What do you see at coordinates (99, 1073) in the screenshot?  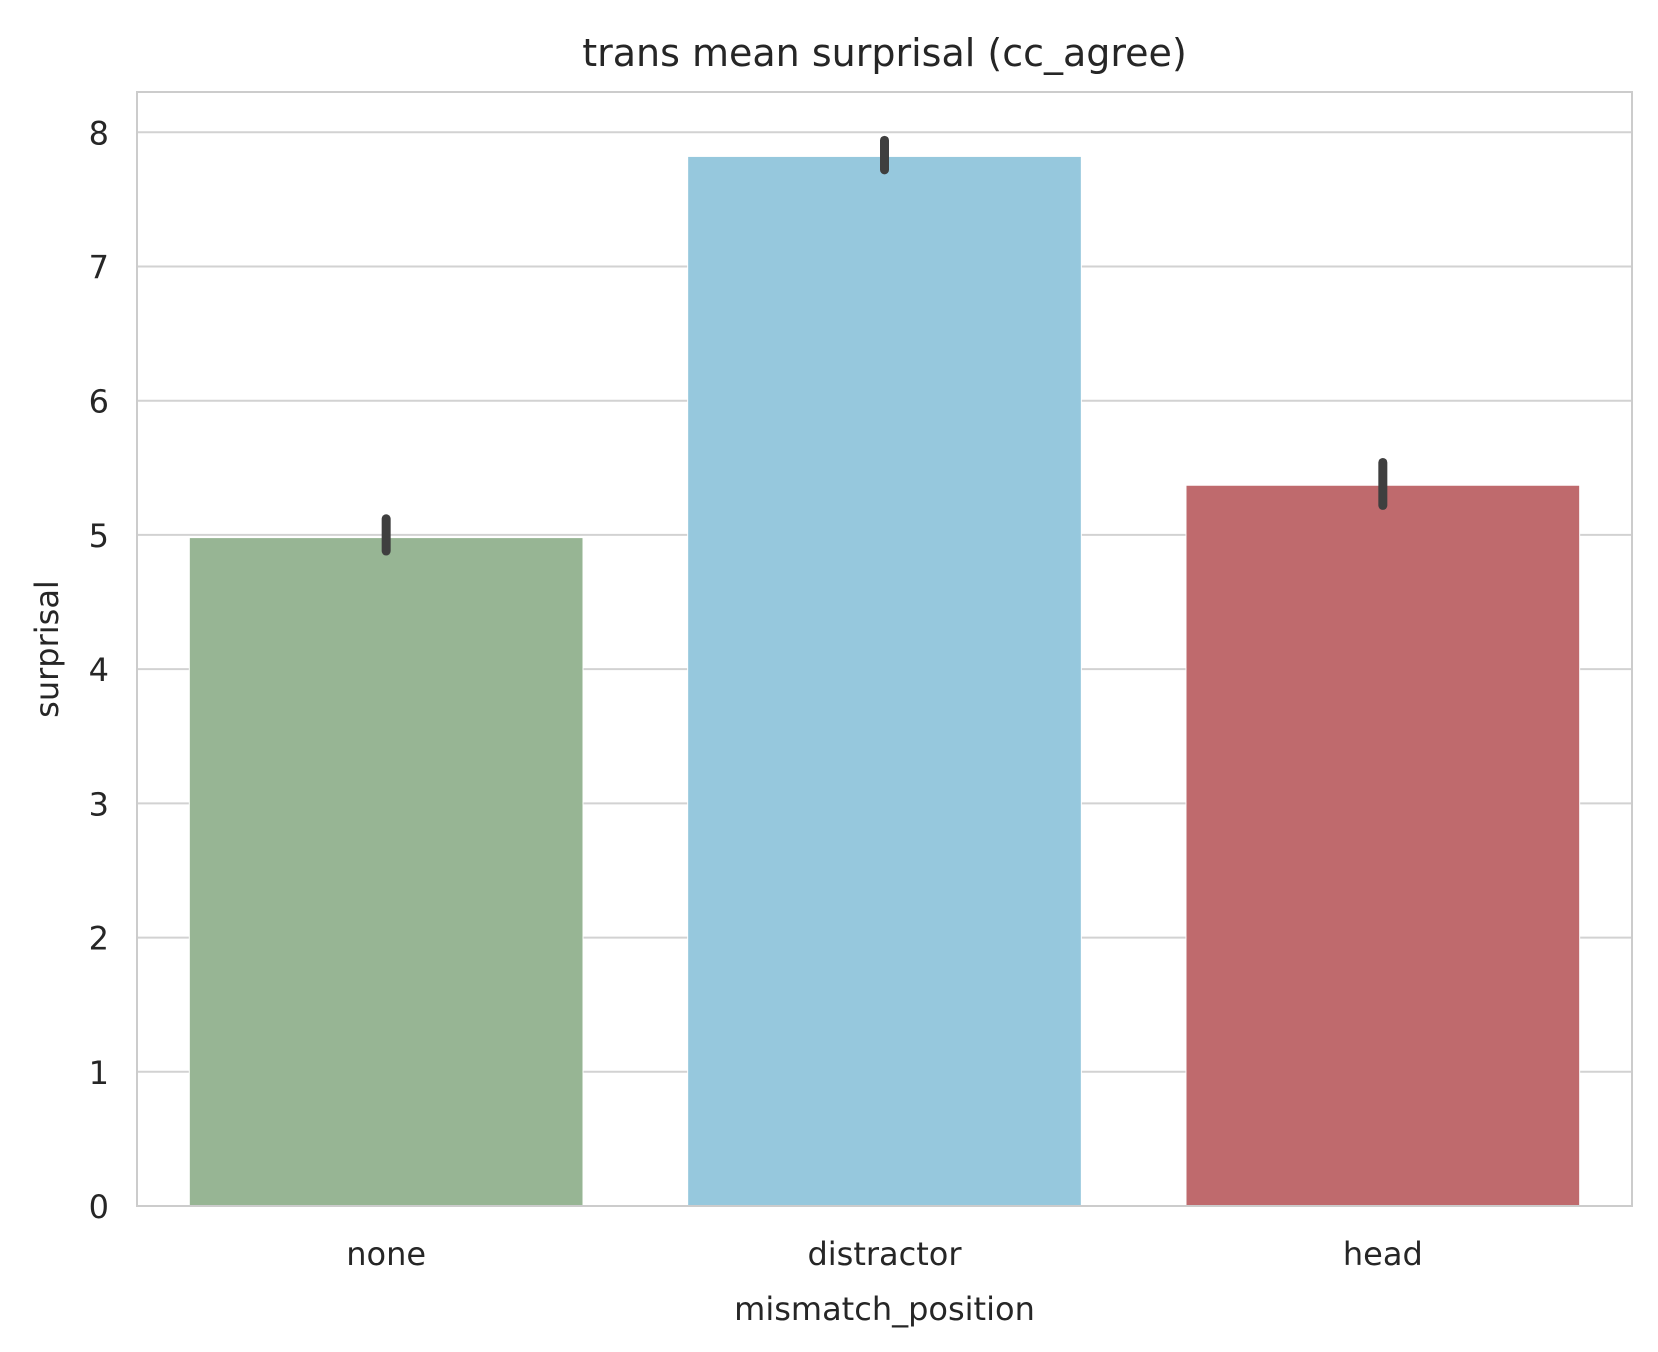 I see `y-tick-label-1: 1` at bounding box center [99, 1073].